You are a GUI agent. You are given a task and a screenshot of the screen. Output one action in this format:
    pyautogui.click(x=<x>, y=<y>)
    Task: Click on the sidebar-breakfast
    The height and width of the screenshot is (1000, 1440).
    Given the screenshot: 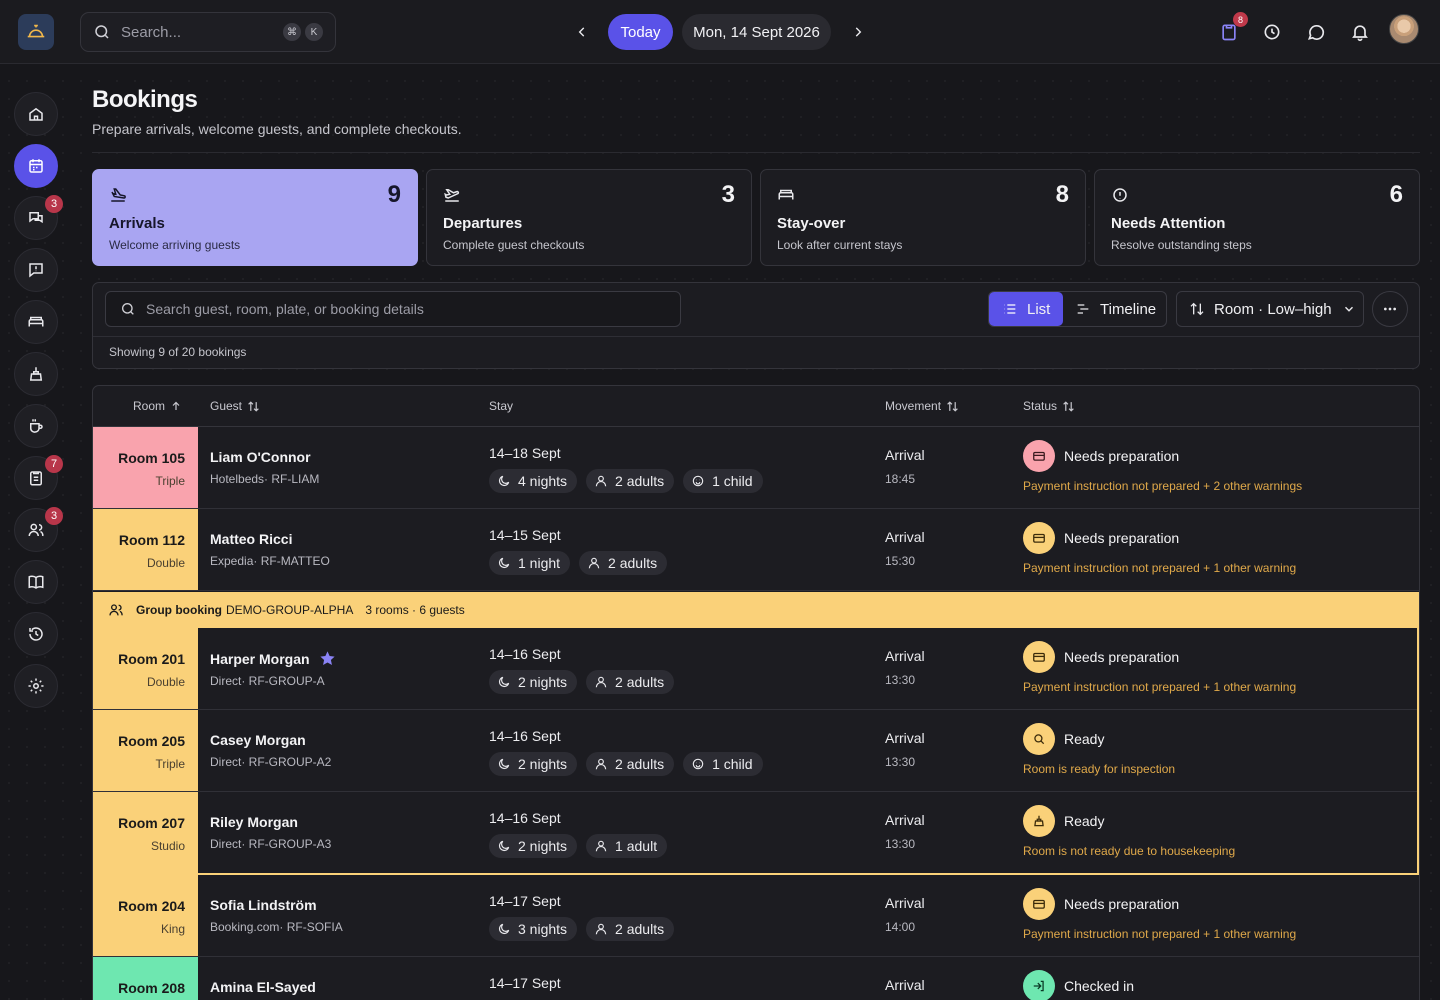 What is the action you would take?
    pyautogui.click(x=36, y=426)
    